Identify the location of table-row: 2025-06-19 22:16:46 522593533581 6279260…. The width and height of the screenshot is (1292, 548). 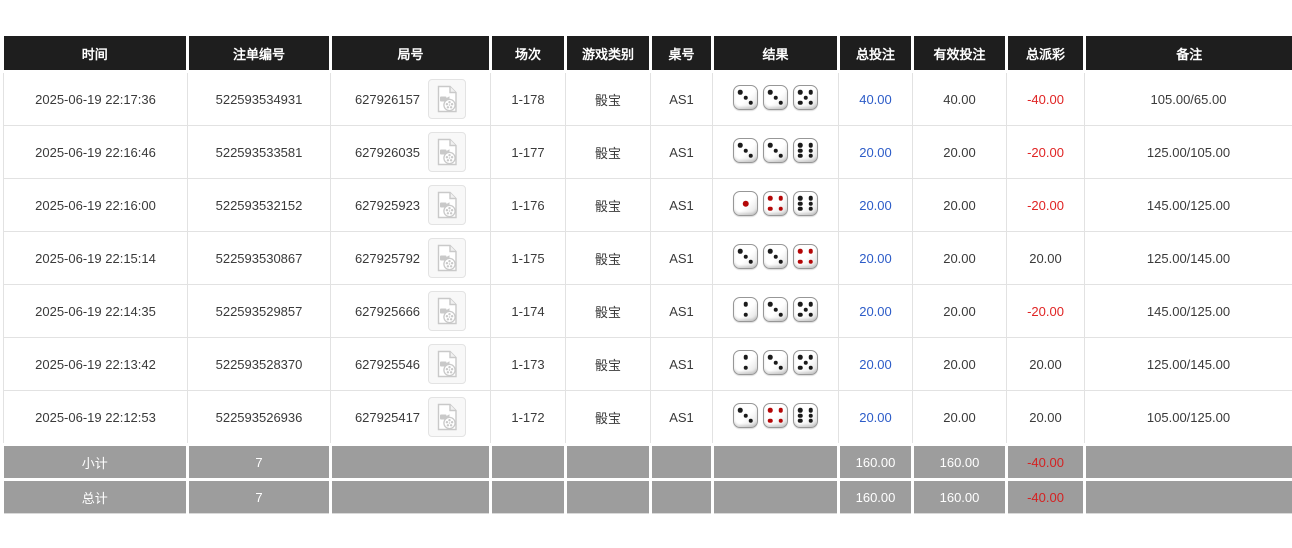
(647, 152).